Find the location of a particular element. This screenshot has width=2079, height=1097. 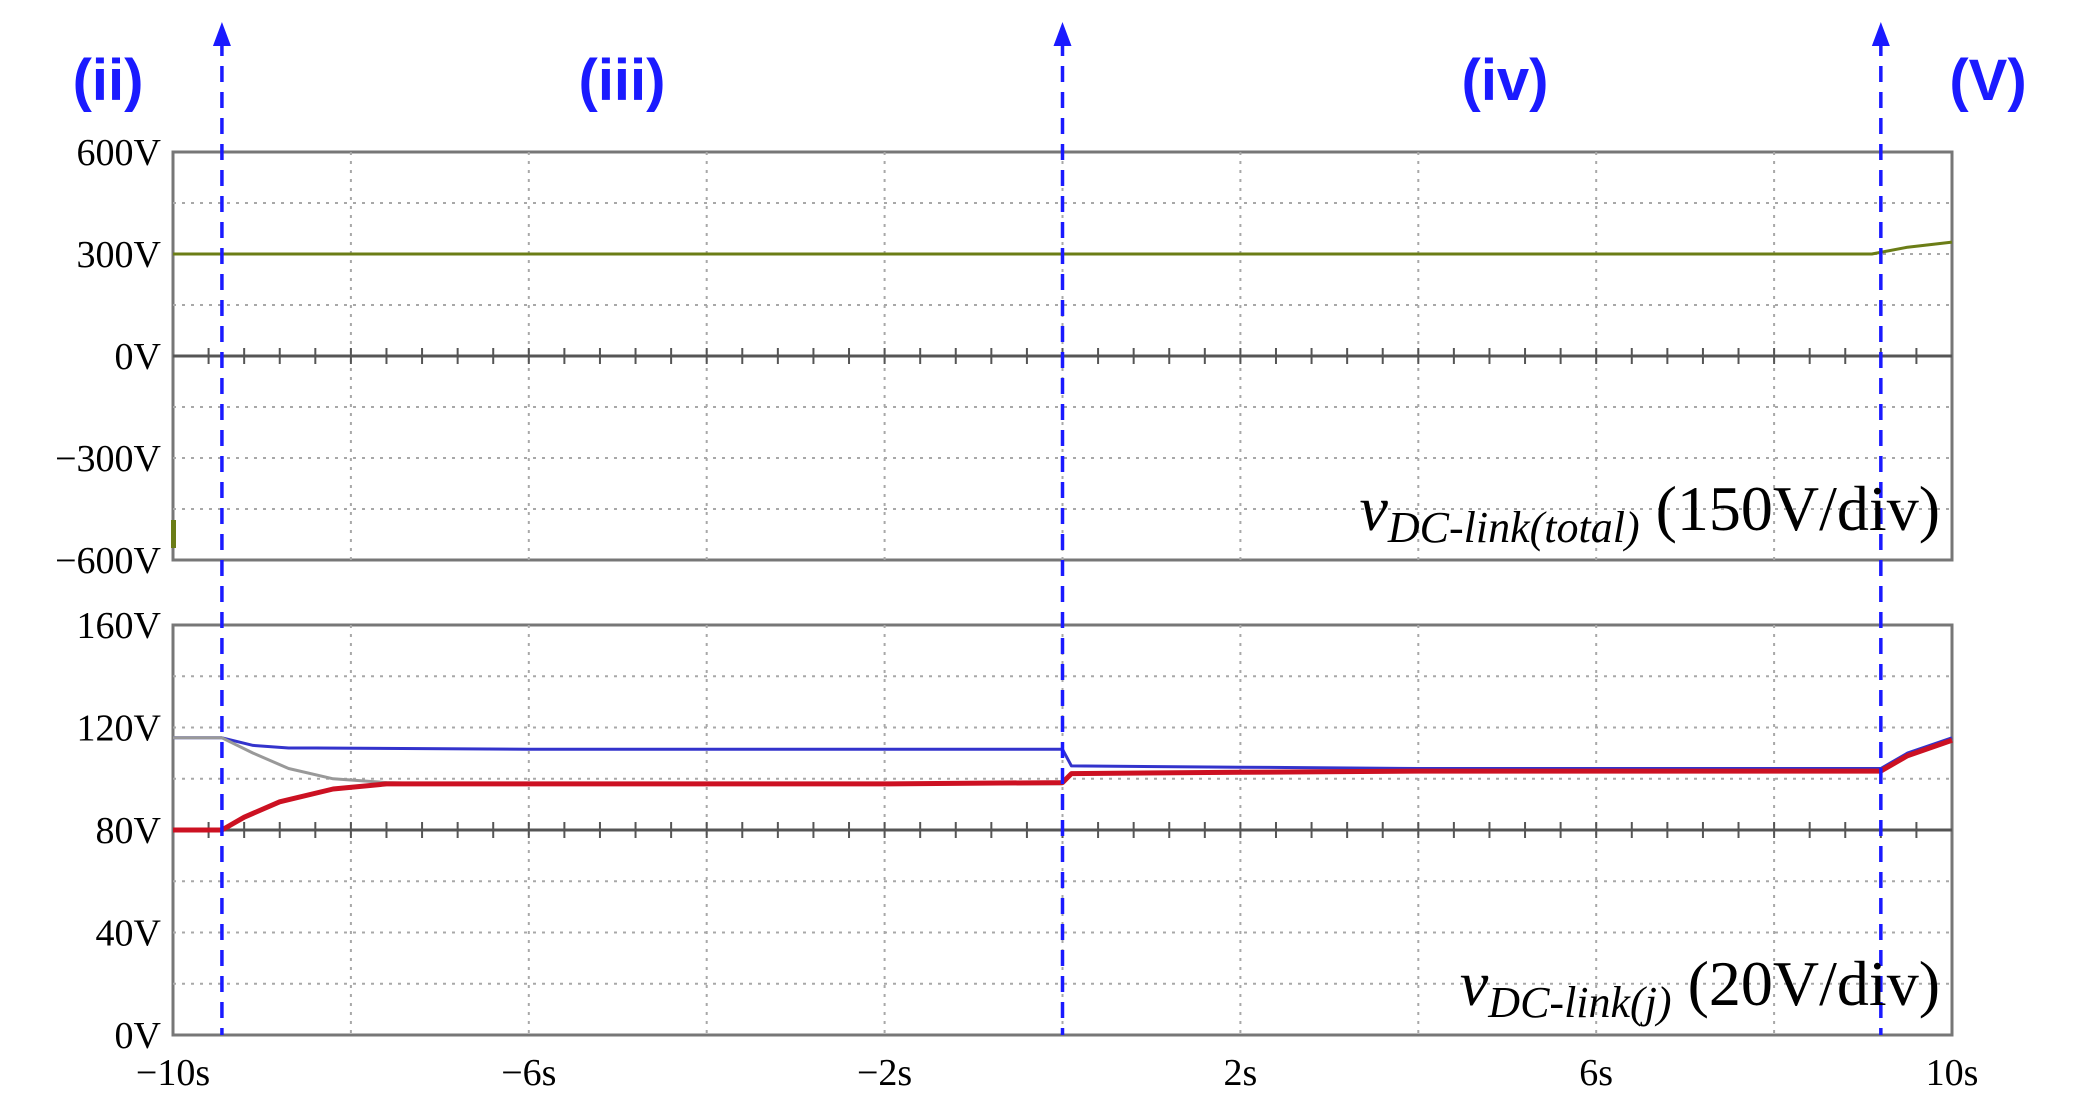

channel-label-subscript: DC-link(total) is located at coordinates (1513, 527).